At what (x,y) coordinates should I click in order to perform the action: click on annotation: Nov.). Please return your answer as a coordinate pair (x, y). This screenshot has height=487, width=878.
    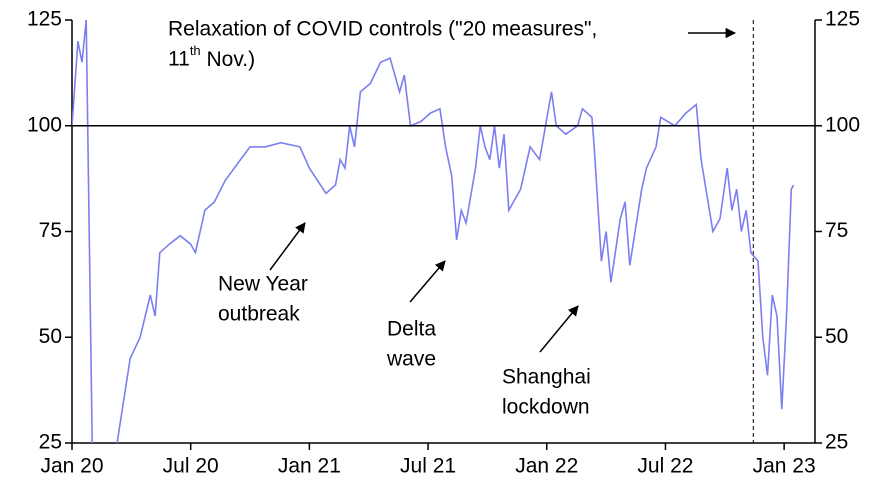
    Looking at the image, I should click on (228, 59).